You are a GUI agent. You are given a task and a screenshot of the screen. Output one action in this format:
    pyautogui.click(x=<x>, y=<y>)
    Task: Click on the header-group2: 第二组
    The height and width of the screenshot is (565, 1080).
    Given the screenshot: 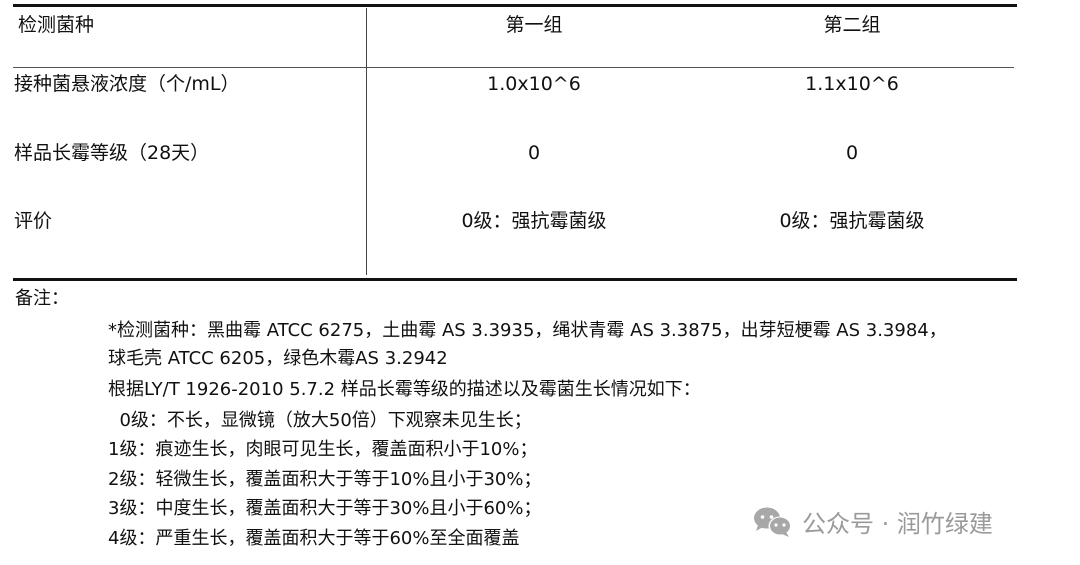 What is the action you would take?
    pyautogui.click(x=852, y=25)
    